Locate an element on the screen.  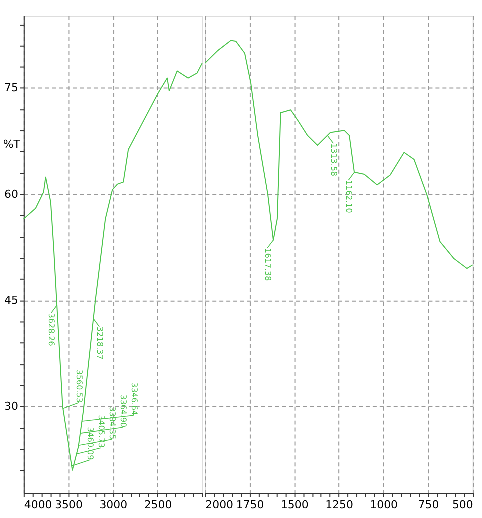
annotation: 1313.58 is located at coordinates (334, 160).